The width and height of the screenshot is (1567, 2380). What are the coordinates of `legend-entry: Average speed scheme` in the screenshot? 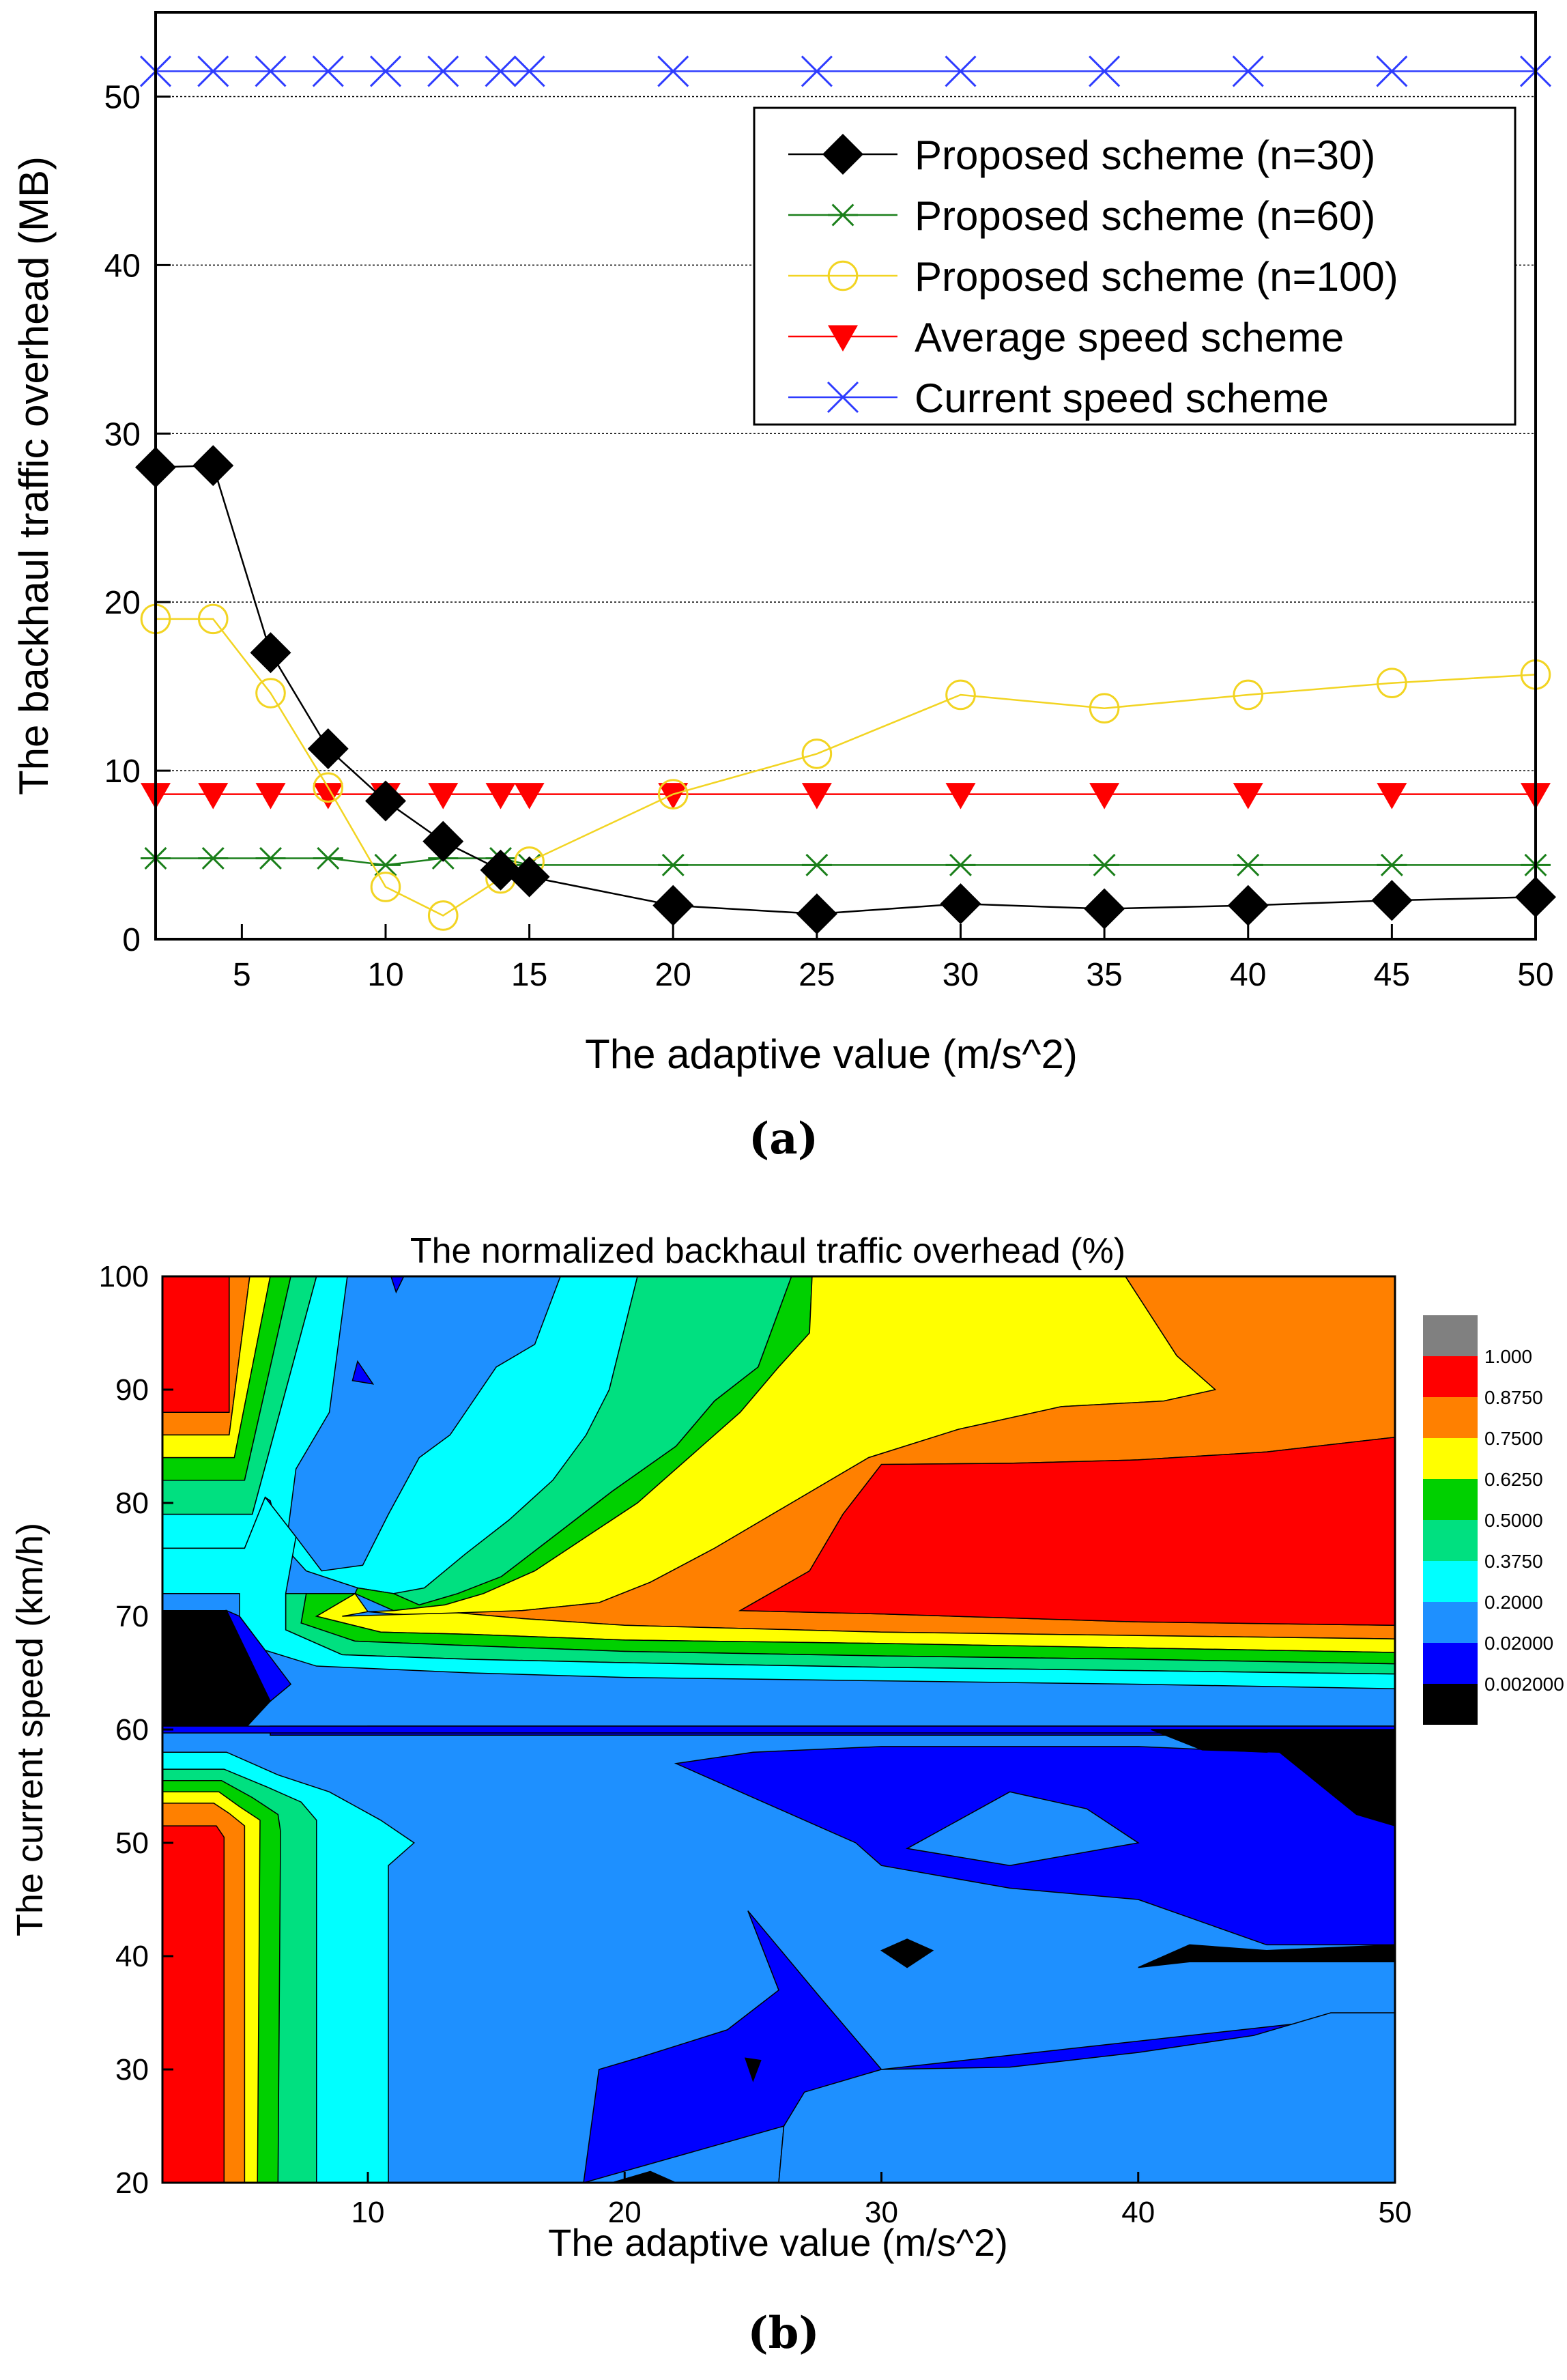 It's located at (1066, 337).